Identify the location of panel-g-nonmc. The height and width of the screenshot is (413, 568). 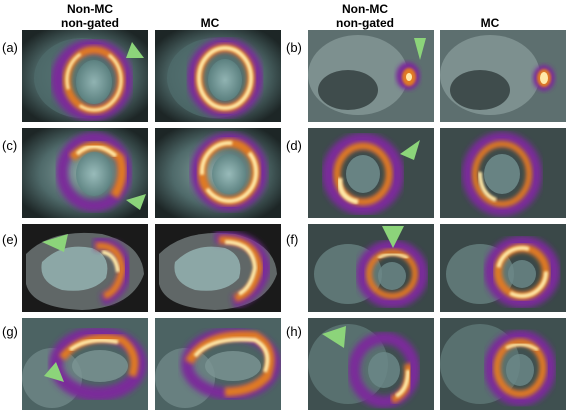
(85, 364).